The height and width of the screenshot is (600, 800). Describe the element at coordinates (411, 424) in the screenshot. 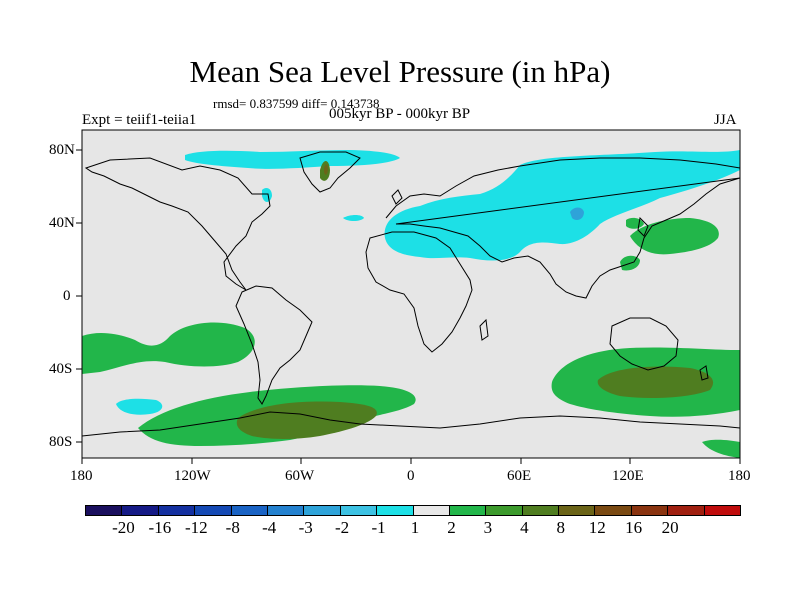

I see `antarctica-coast` at that location.